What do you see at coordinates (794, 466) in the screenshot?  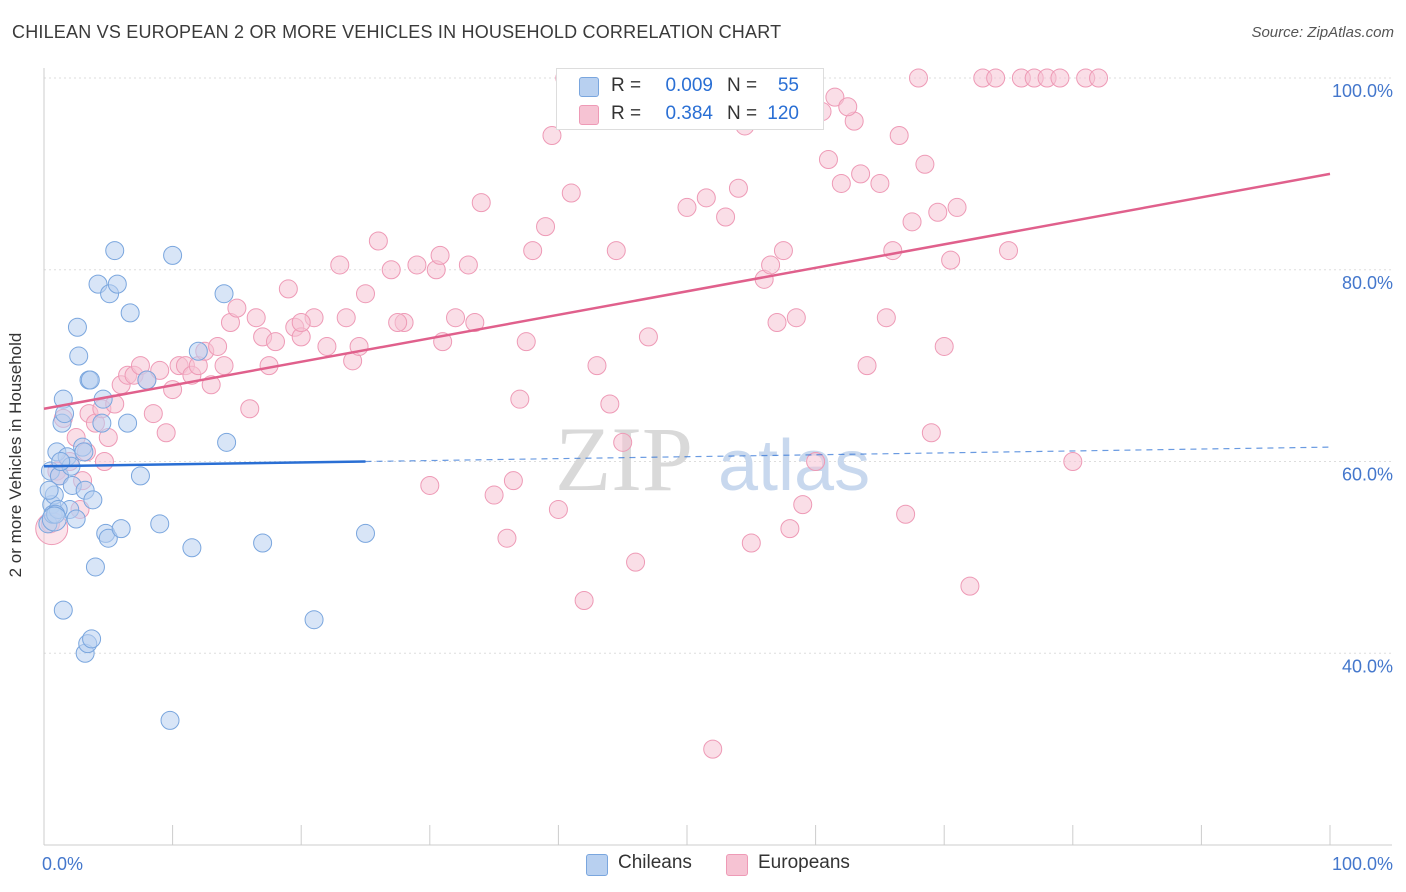 I see `watermark-atlas: atlas` at bounding box center [794, 466].